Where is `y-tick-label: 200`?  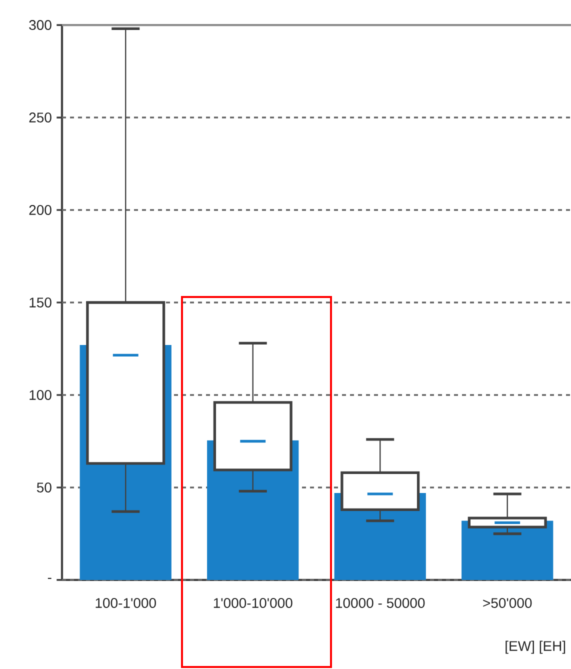 y-tick-label: 200 is located at coordinates (40, 210).